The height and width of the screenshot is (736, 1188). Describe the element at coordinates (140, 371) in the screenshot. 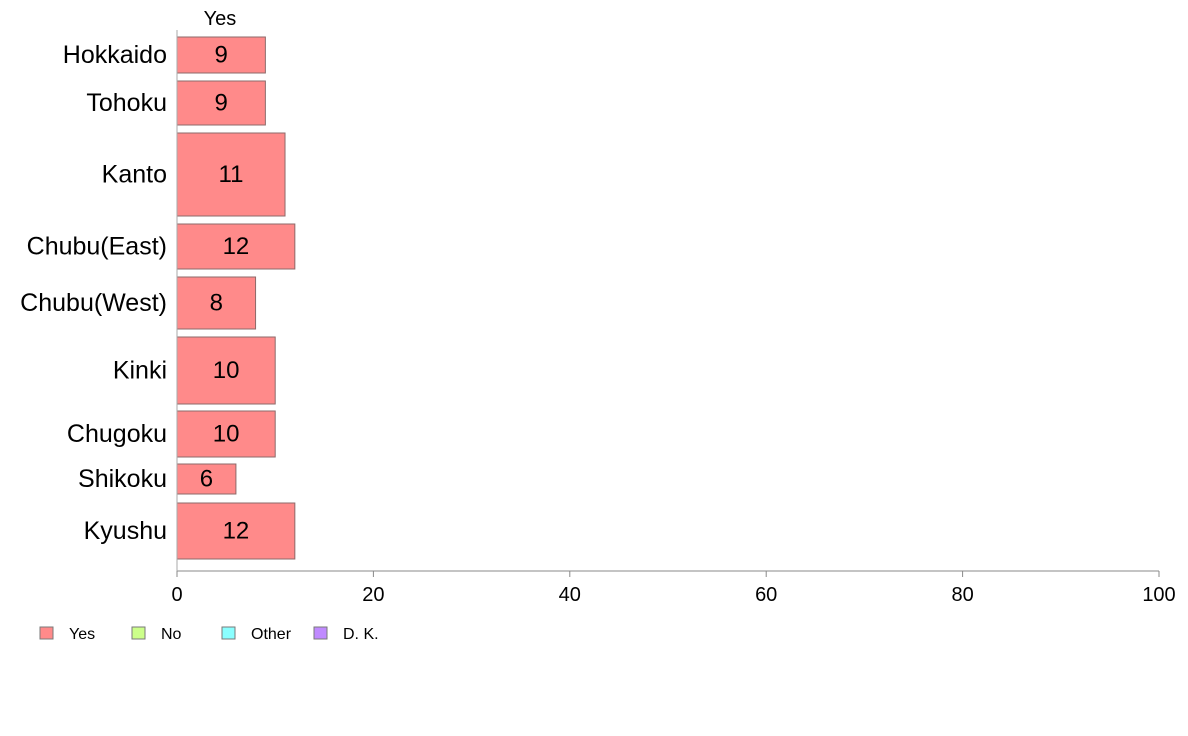

I see `category-label: Kinki` at that location.